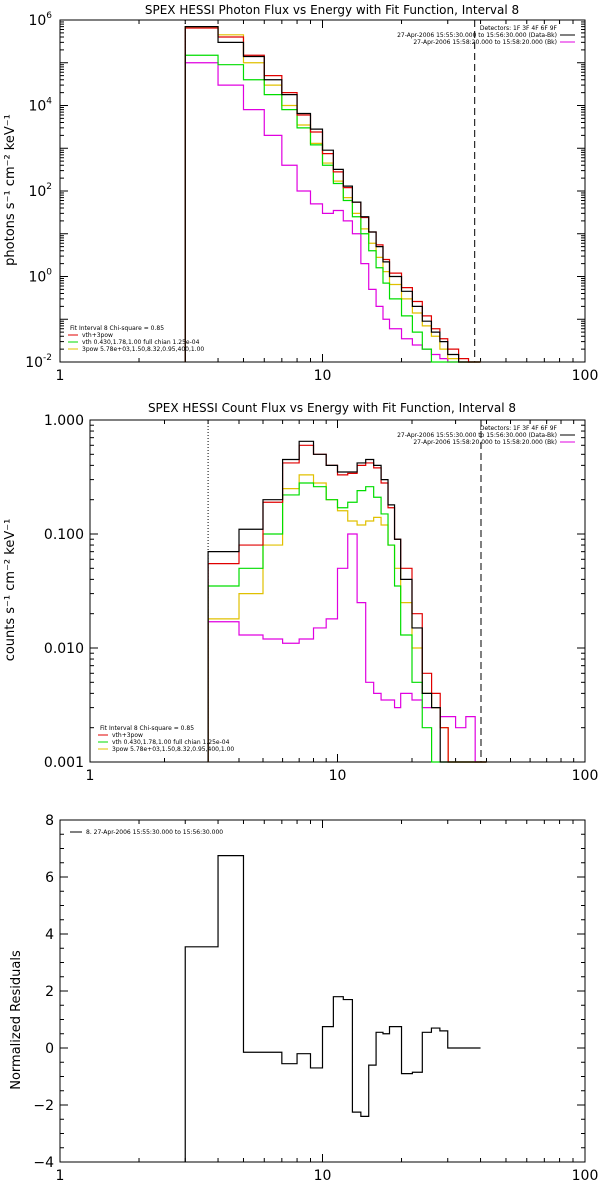 This screenshot has width=600, height=1200. I want to click on y-tick-label: −2, so click(43, 1106).